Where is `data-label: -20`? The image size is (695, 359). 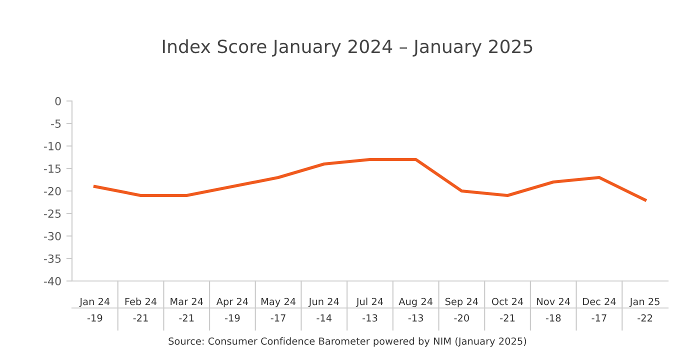
data-label: -20 is located at coordinates (461, 318).